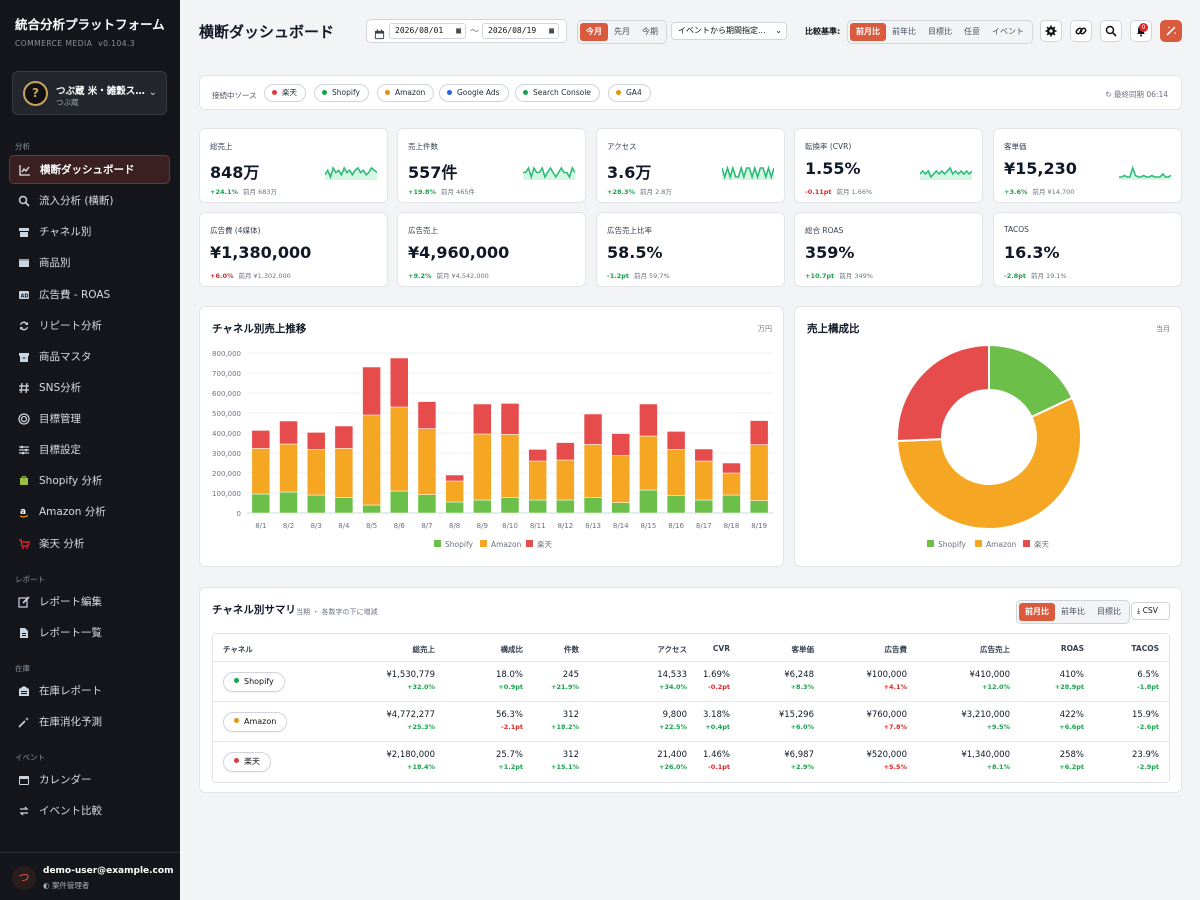 This screenshot has width=1200, height=900. What do you see at coordinates (721, 648) in the screenshot?
I see `column-header: CVR` at bounding box center [721, 648].